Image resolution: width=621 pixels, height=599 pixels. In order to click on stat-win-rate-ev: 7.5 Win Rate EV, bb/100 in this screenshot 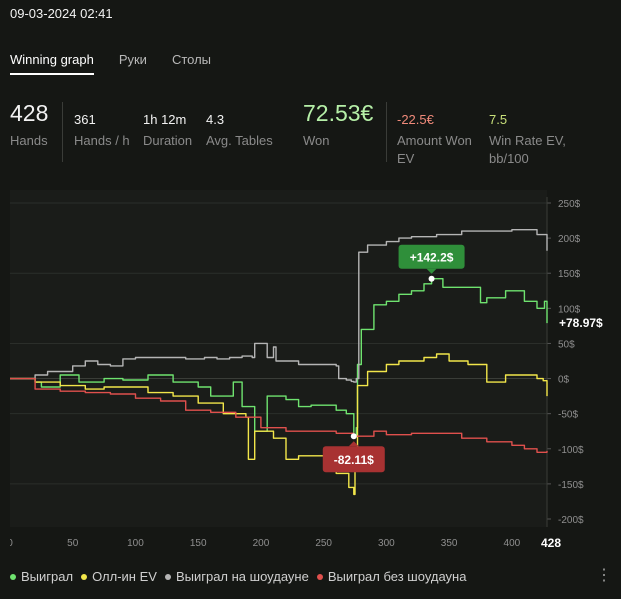, I will do `click(527, 134)`.